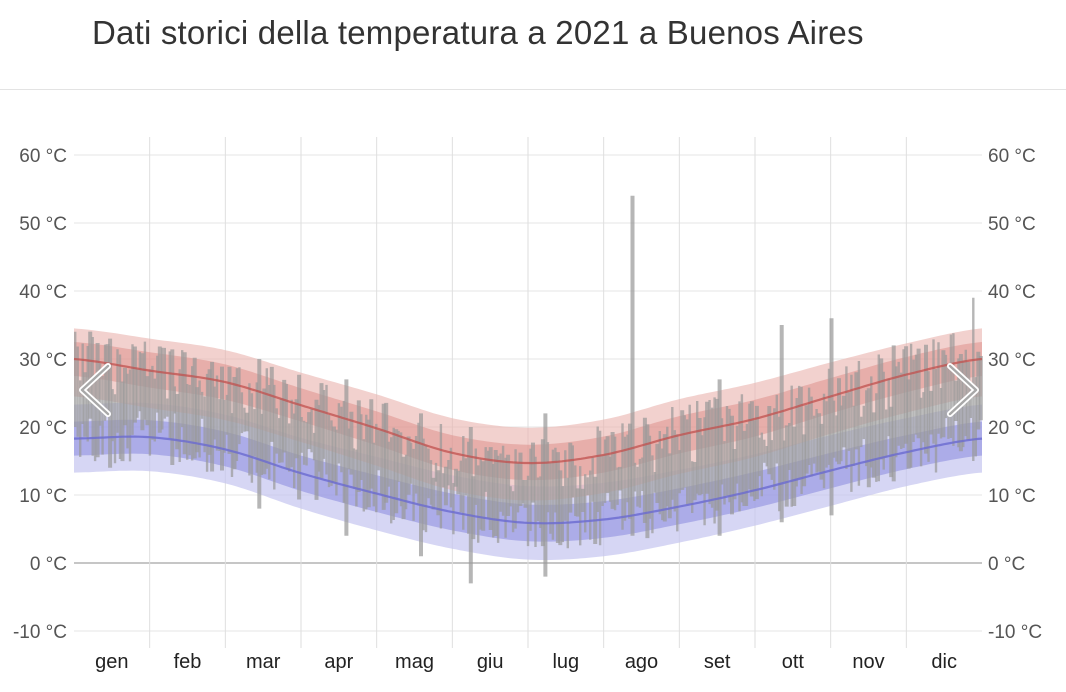 The image size is (1066, 692). What do you see at coordinates (1012, 360) in the screenshot?
I see `y-tick-label-right: 30 °C` at bounding box center [1012, 360].